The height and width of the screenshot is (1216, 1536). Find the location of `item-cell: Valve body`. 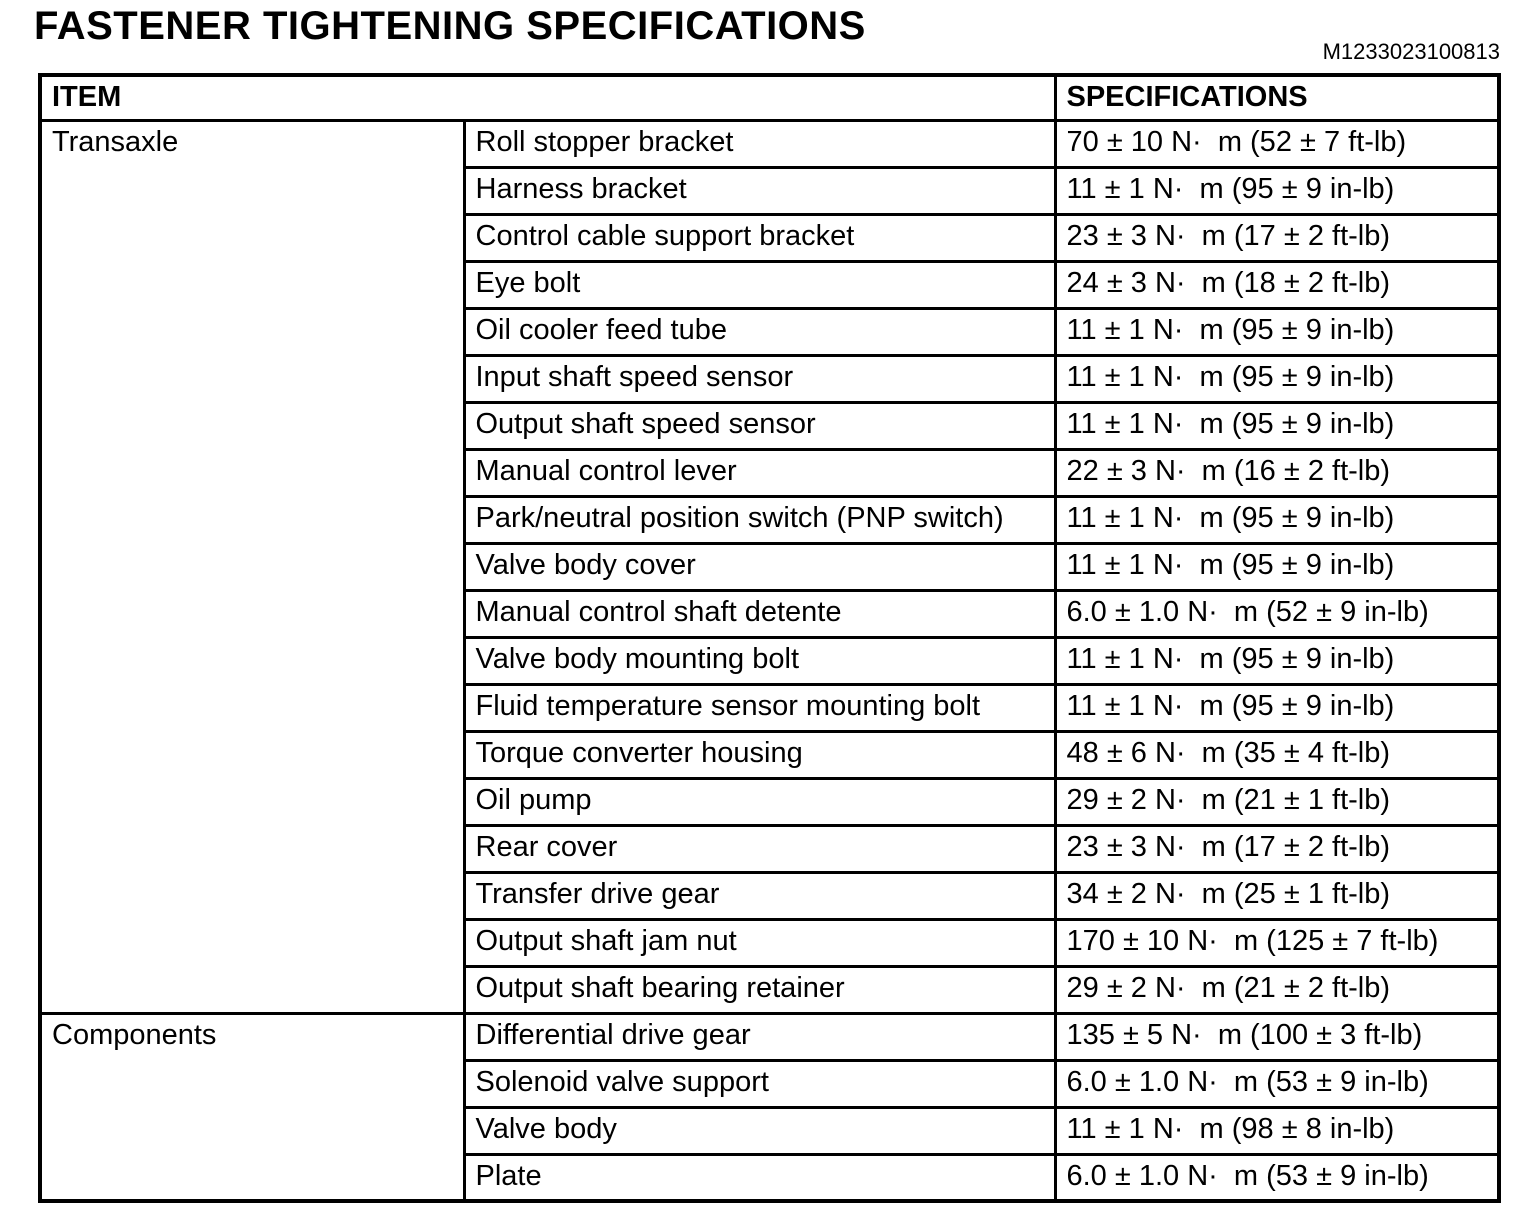

item-cell: Valve body is located at coordinates (759, 1130).